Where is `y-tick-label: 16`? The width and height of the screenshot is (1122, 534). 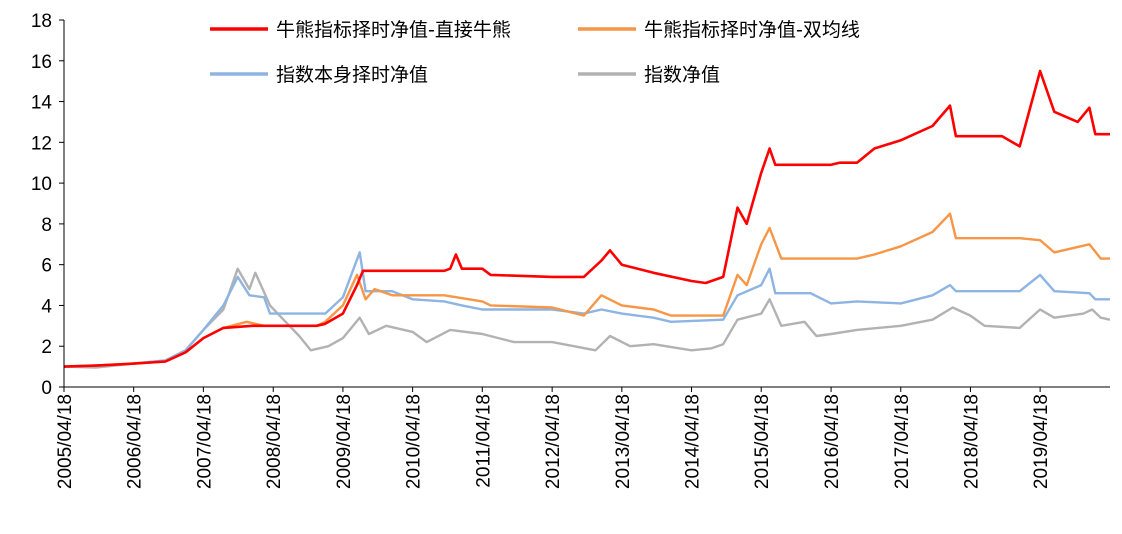 y-tick-label: 16 is located at coordinates (41, 62).